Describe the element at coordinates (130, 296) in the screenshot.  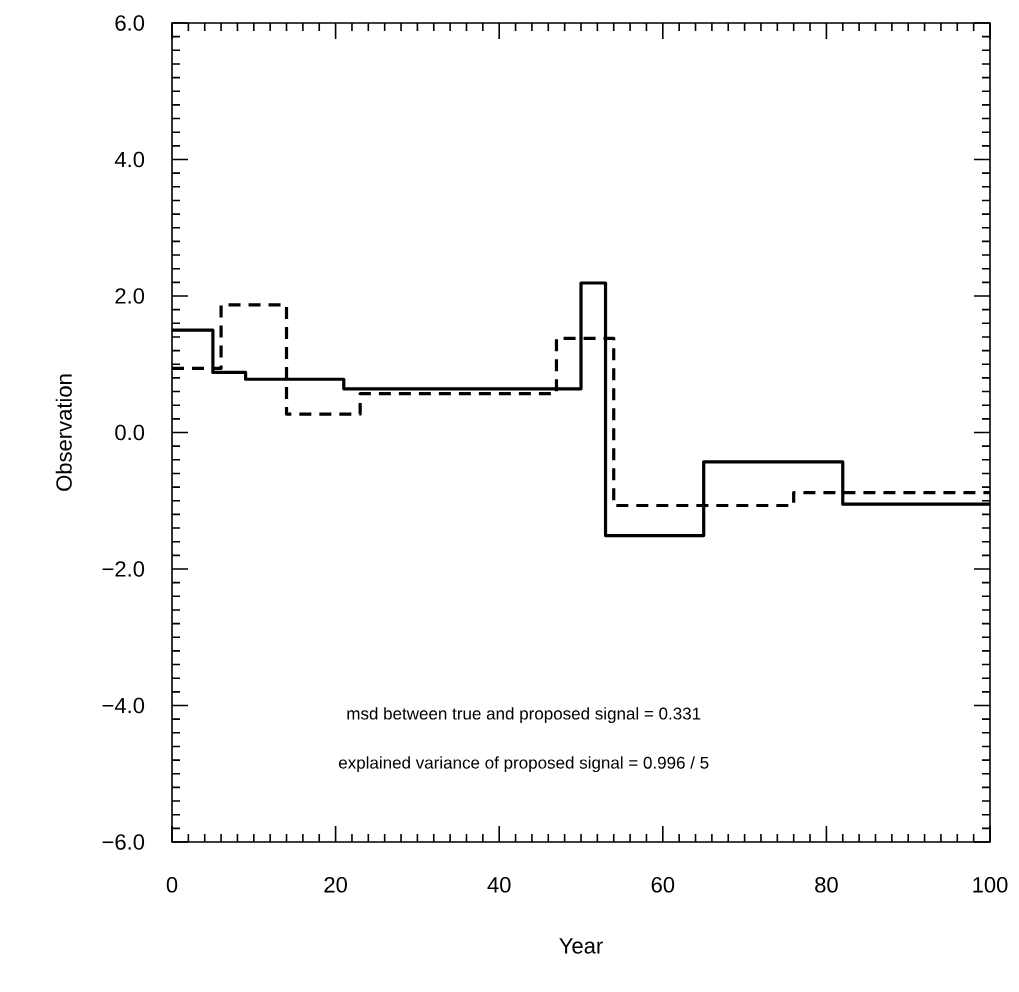
I see `y-tick-label: 2.0` at that location.